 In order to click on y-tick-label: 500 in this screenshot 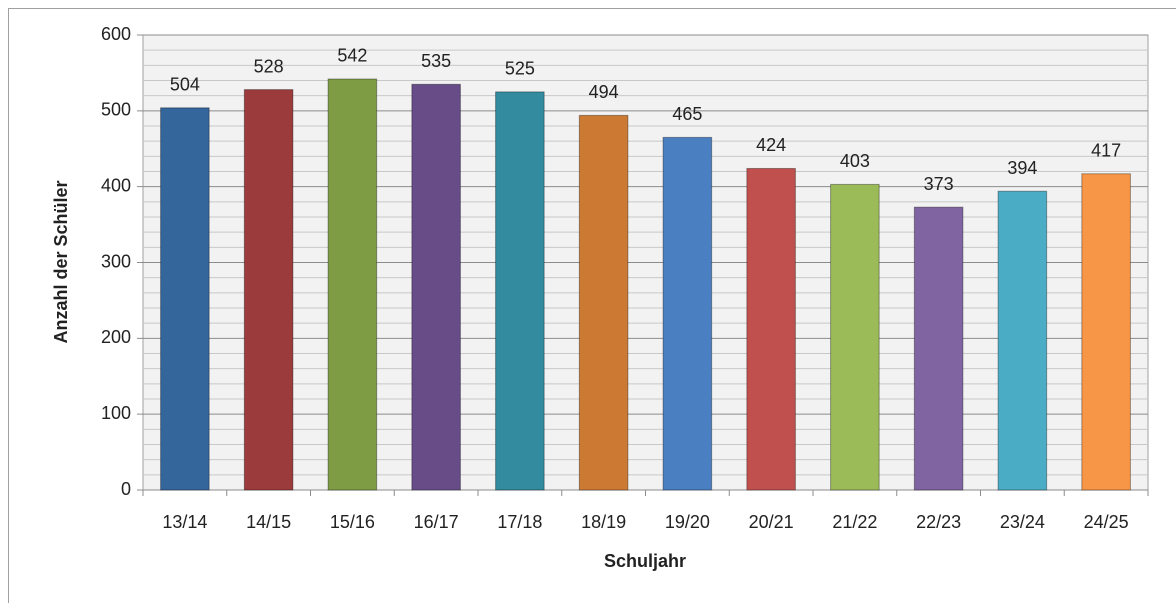, I will do `click(116, 110)`.